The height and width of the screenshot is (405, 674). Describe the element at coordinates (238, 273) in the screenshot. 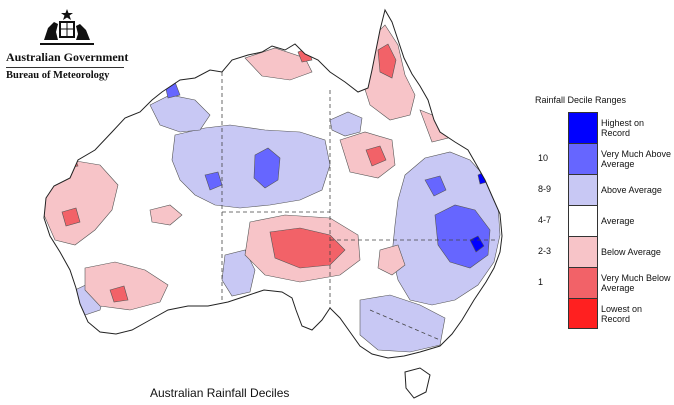

I see `above-average-south-gulf-region` at that location.